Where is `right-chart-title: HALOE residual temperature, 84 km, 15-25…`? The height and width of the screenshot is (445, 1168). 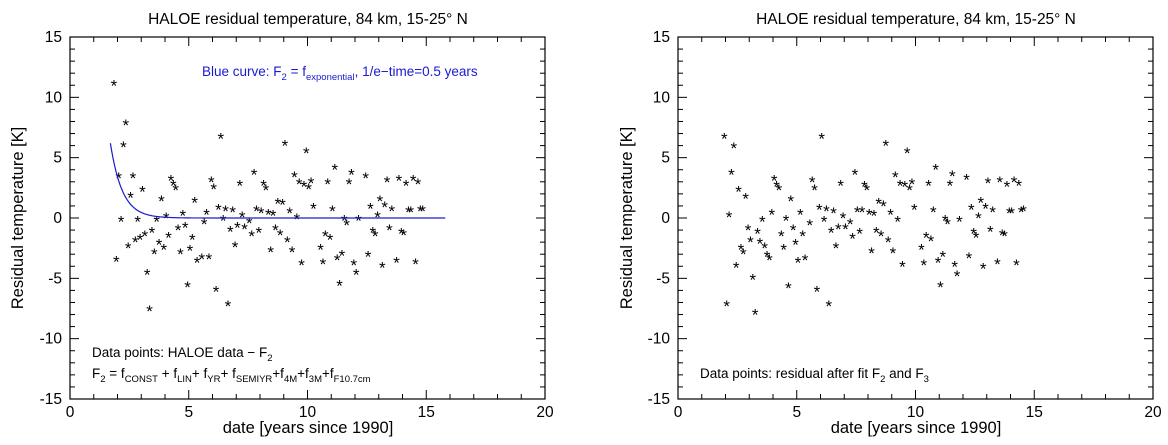
right-chart-title: HALOE residual temperature, 84 km, 15-25… is located at coordinates (916, 19).